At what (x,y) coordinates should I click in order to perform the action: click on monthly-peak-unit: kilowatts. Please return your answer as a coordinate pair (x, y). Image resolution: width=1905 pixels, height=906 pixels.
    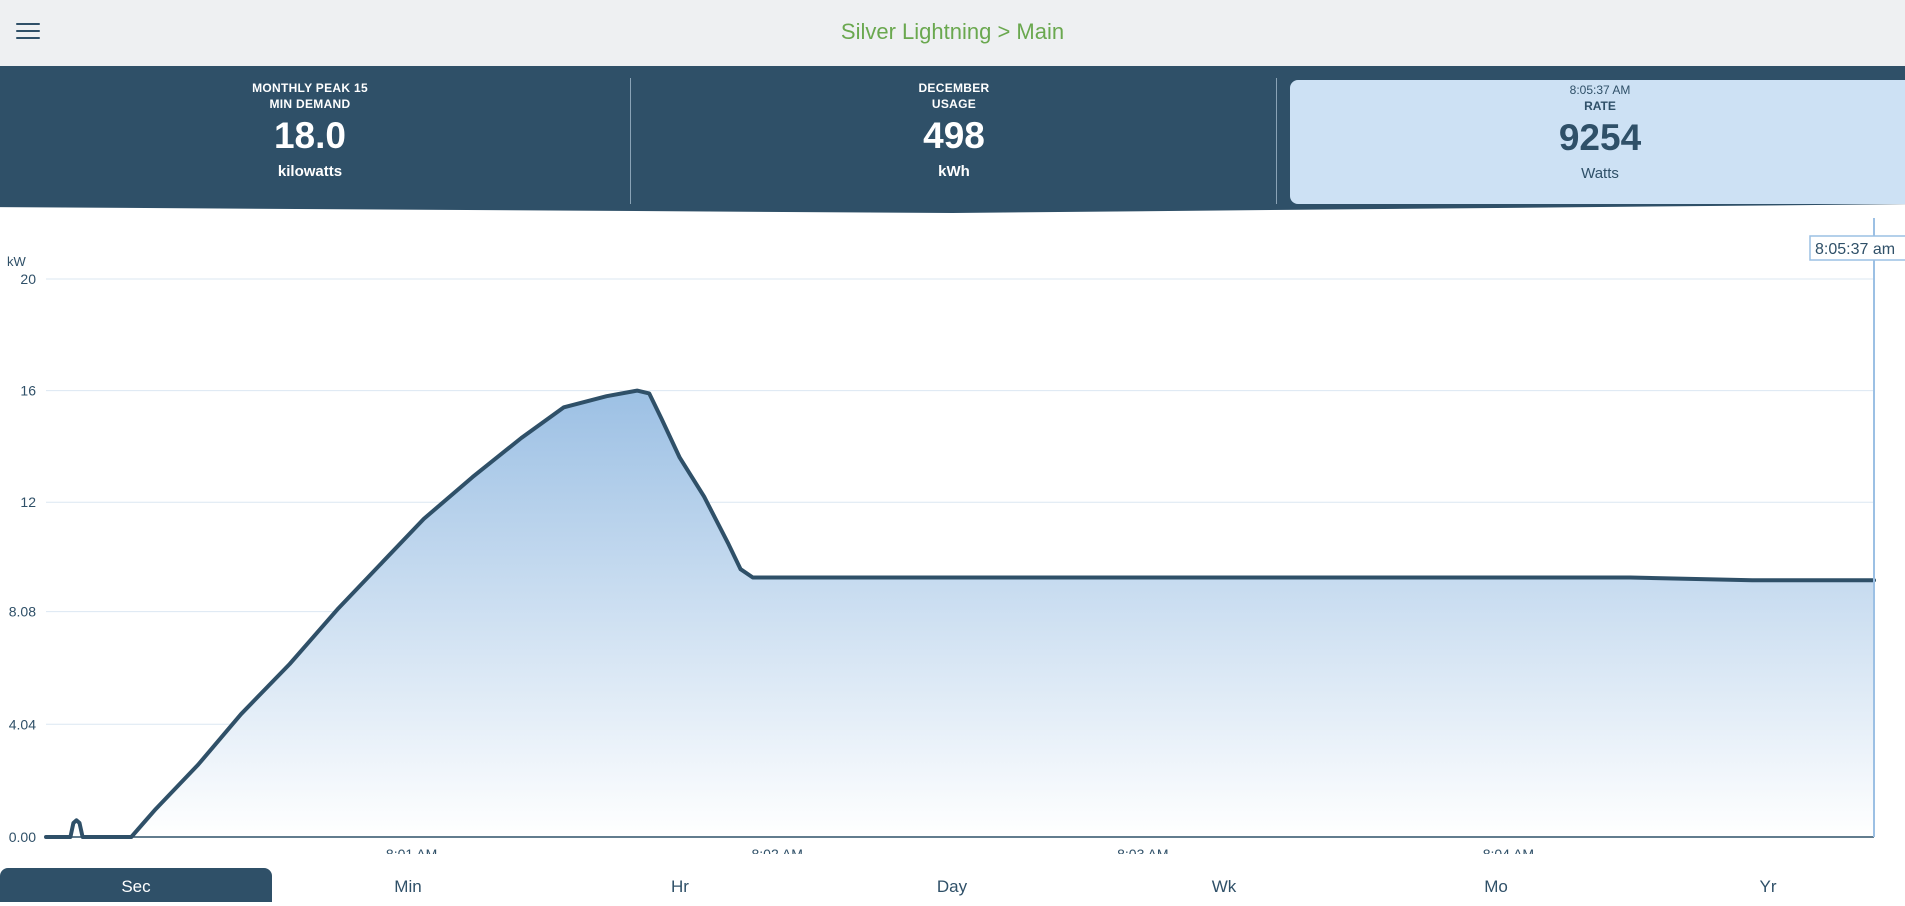
    Looking at the image, I should click on (310, 171).